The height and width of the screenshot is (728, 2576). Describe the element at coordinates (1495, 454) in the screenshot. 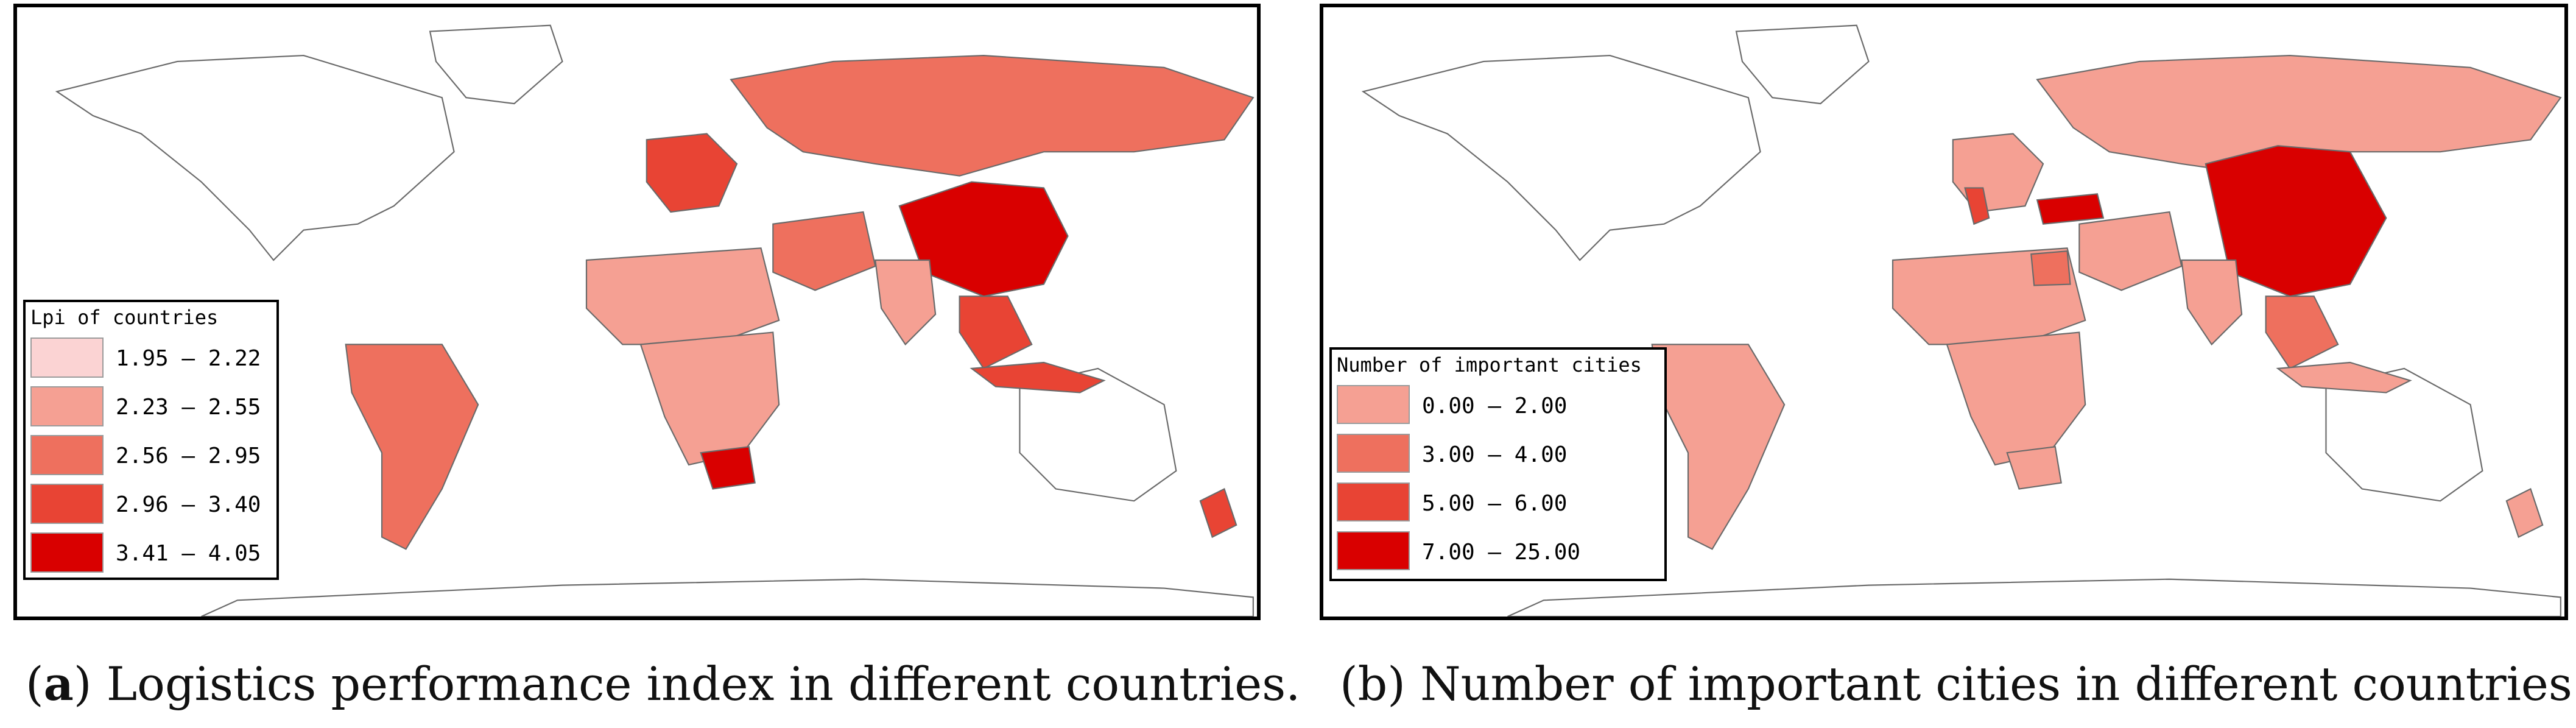

I see `legend-range-2: 3.00 — 4.00` at that location.